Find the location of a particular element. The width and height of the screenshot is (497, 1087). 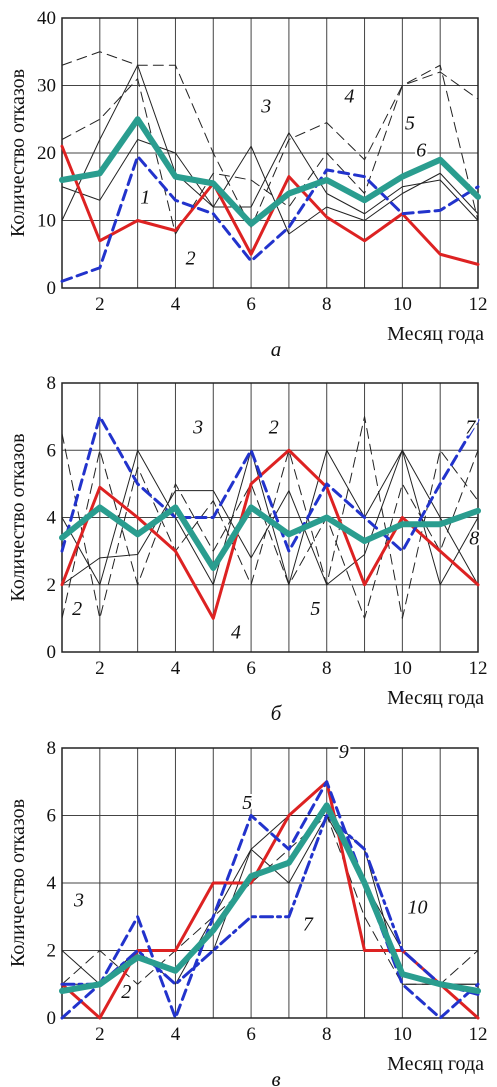

y-tick-label: 10 is located at coordinates (46, 221).